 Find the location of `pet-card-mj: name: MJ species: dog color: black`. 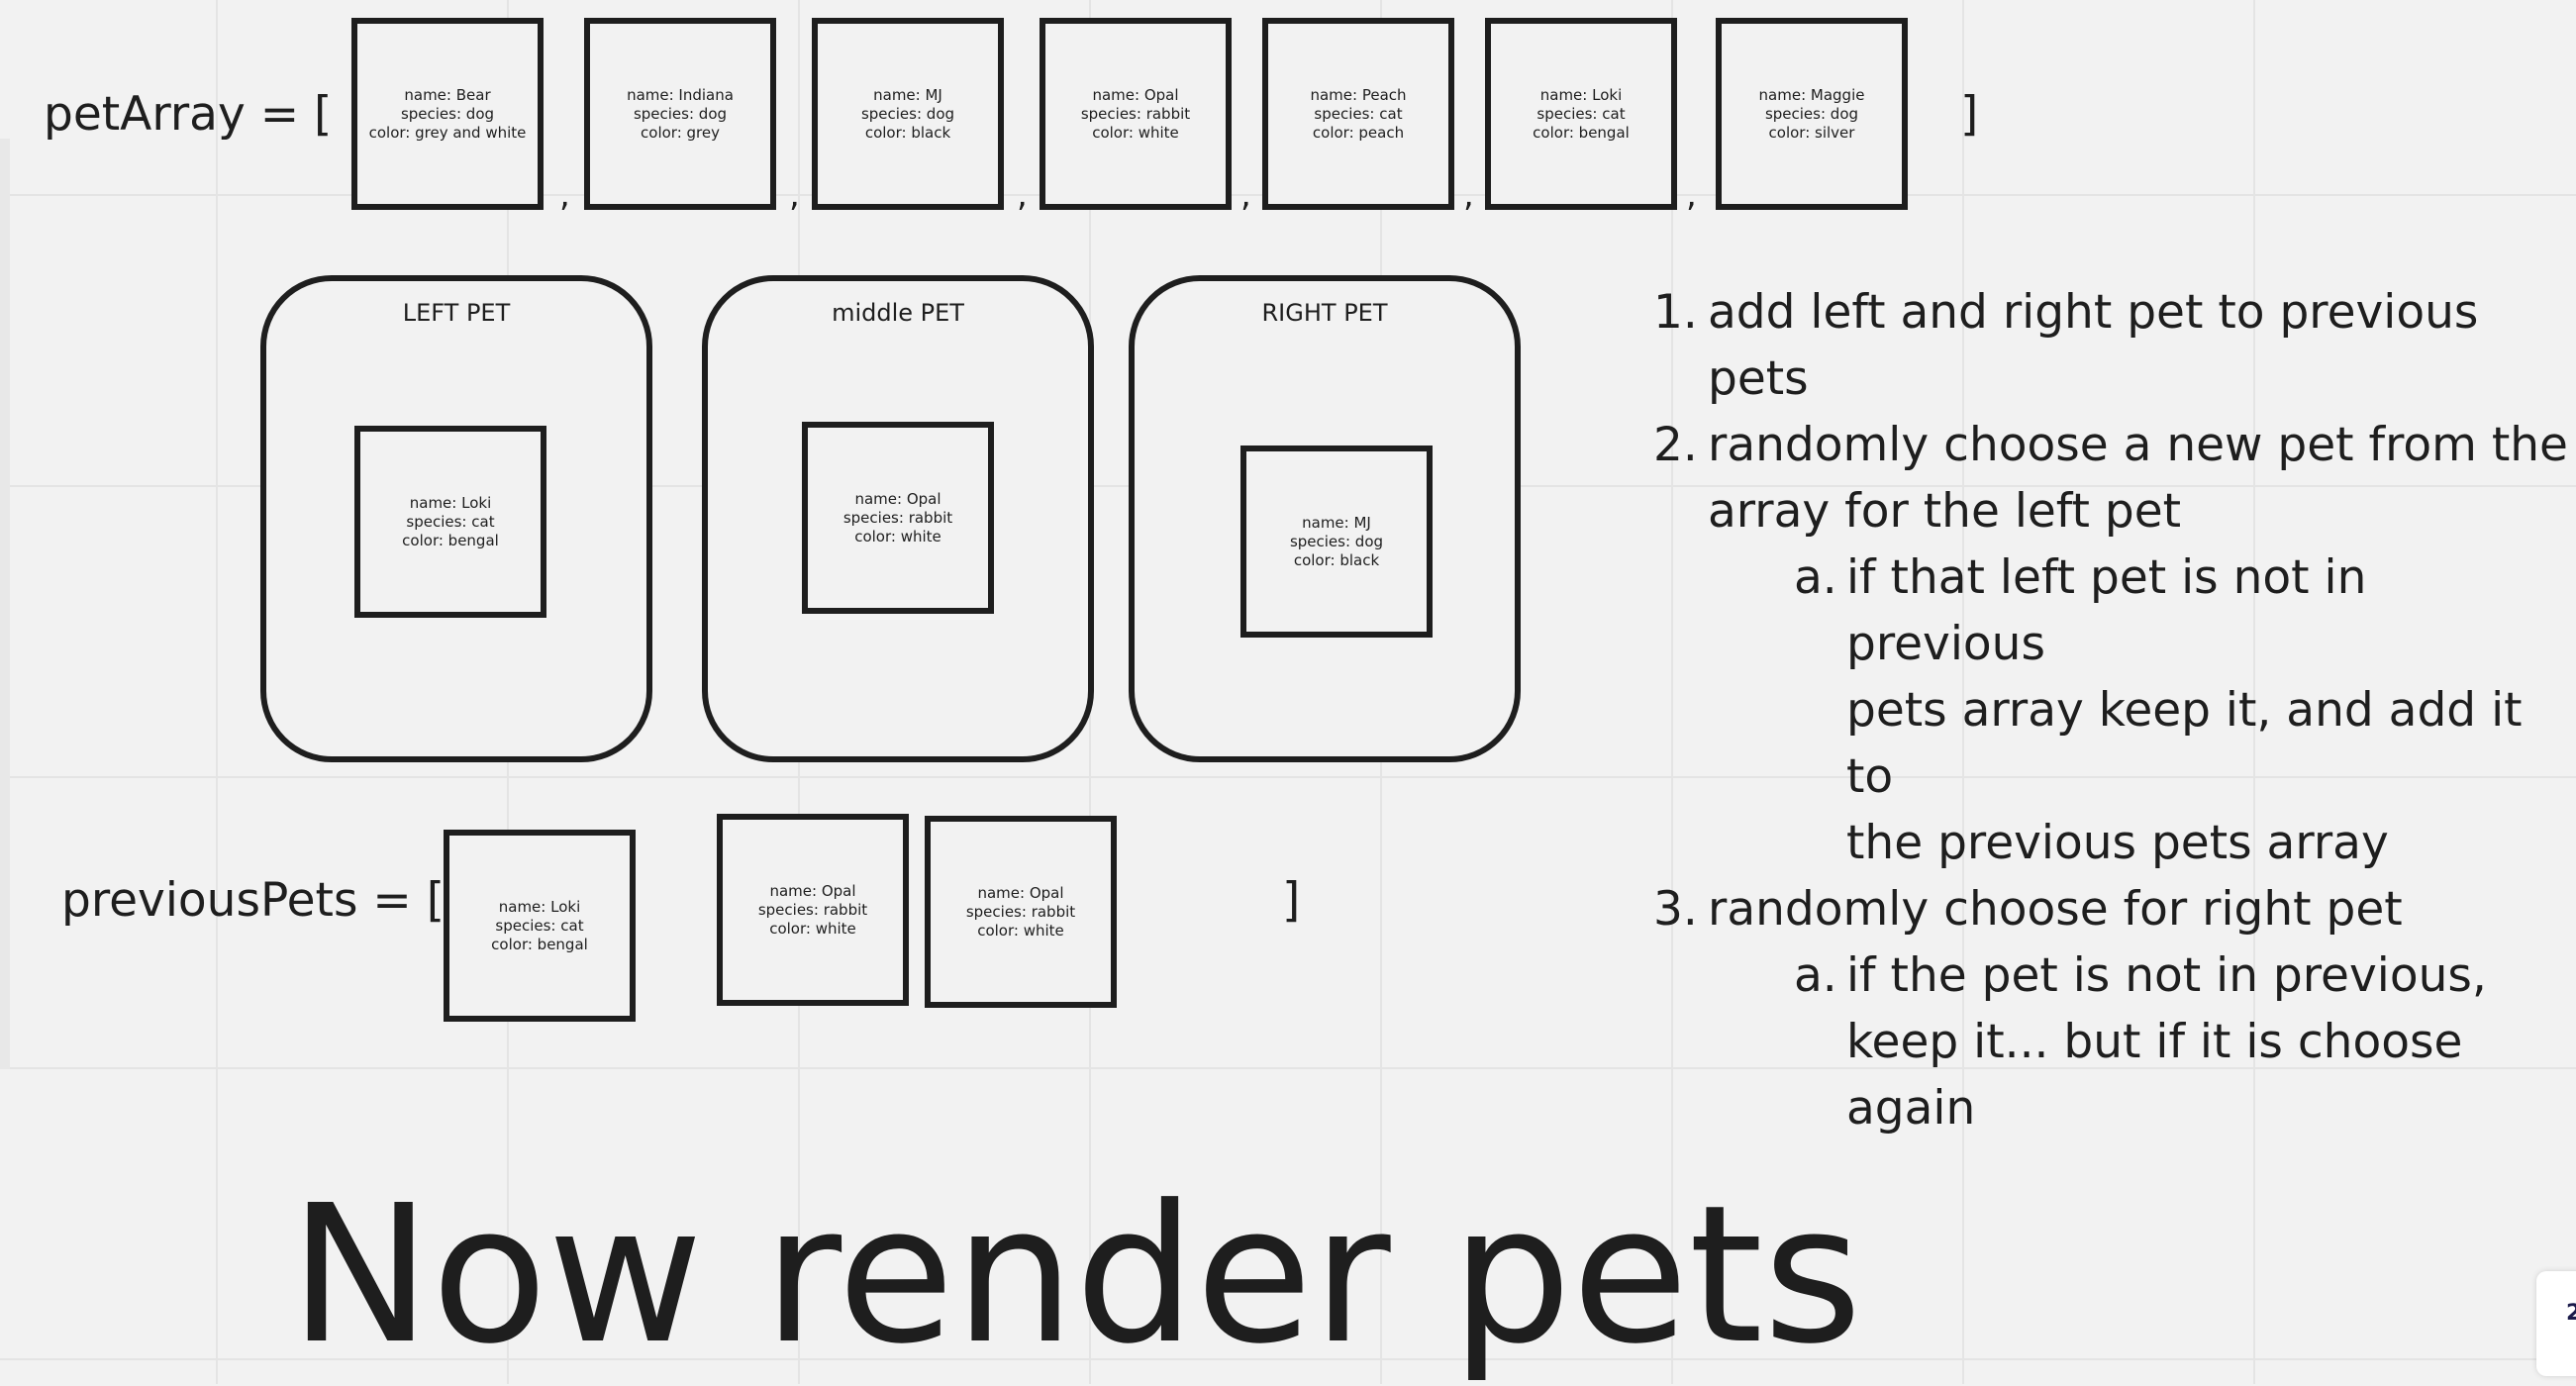

pet-card-mj: name: MJ species: dog color: black is located at coordinates (908, 114).